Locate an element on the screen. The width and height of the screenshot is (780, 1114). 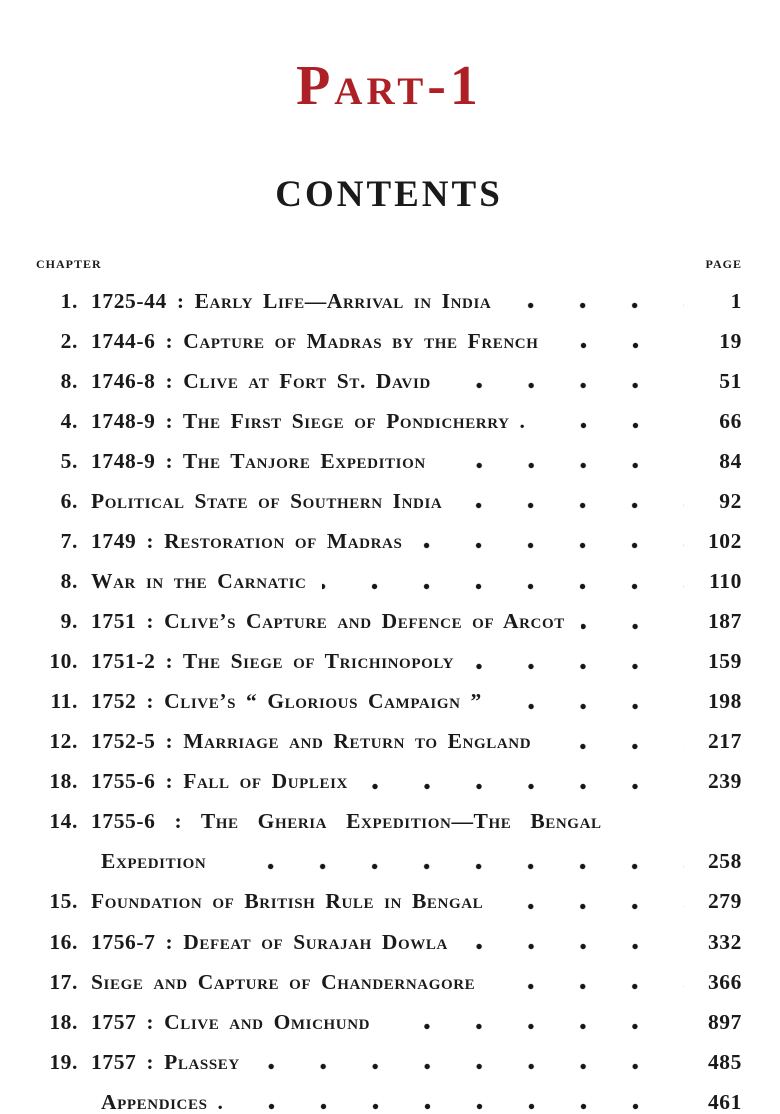
chapter-title: 1757 : Clive and Omichund is located at coordinates (231, 1021).